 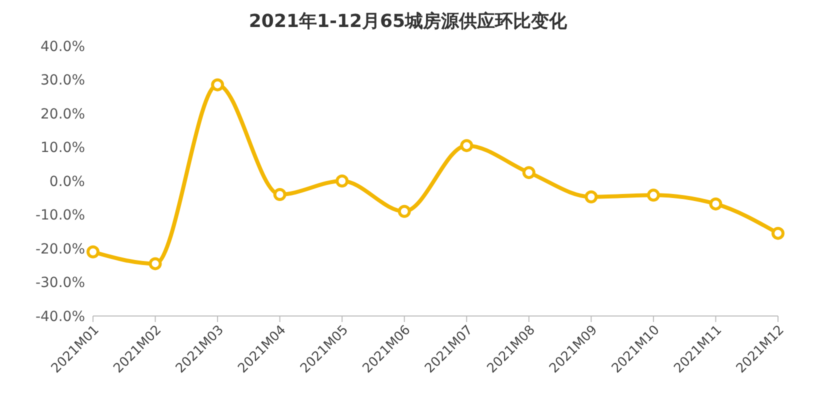 I want to click on y-tick-label: 40.0%, so click(x=62, y=46).